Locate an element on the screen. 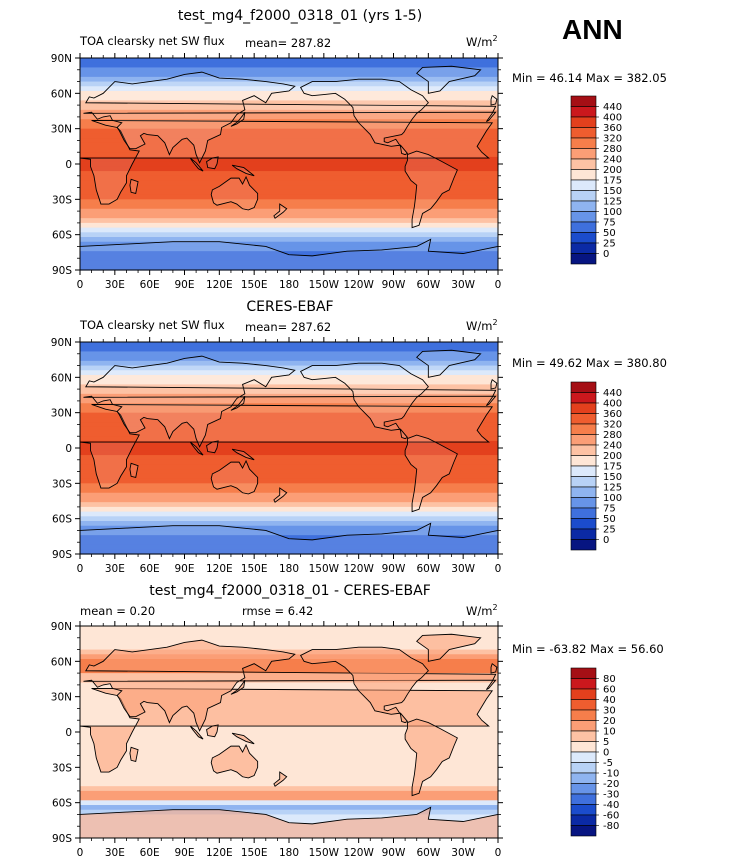  colorbar-label: 20 is located at coordinates (609, 721).